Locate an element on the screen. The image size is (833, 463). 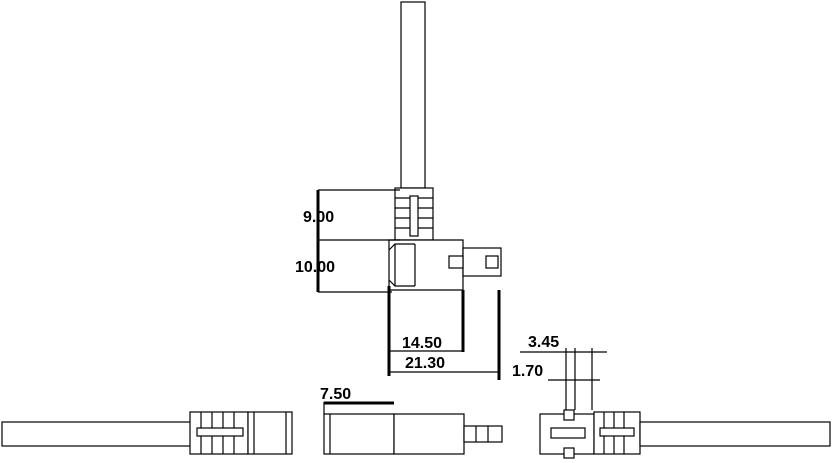
left-side-view is located at coordinates (147, 433).